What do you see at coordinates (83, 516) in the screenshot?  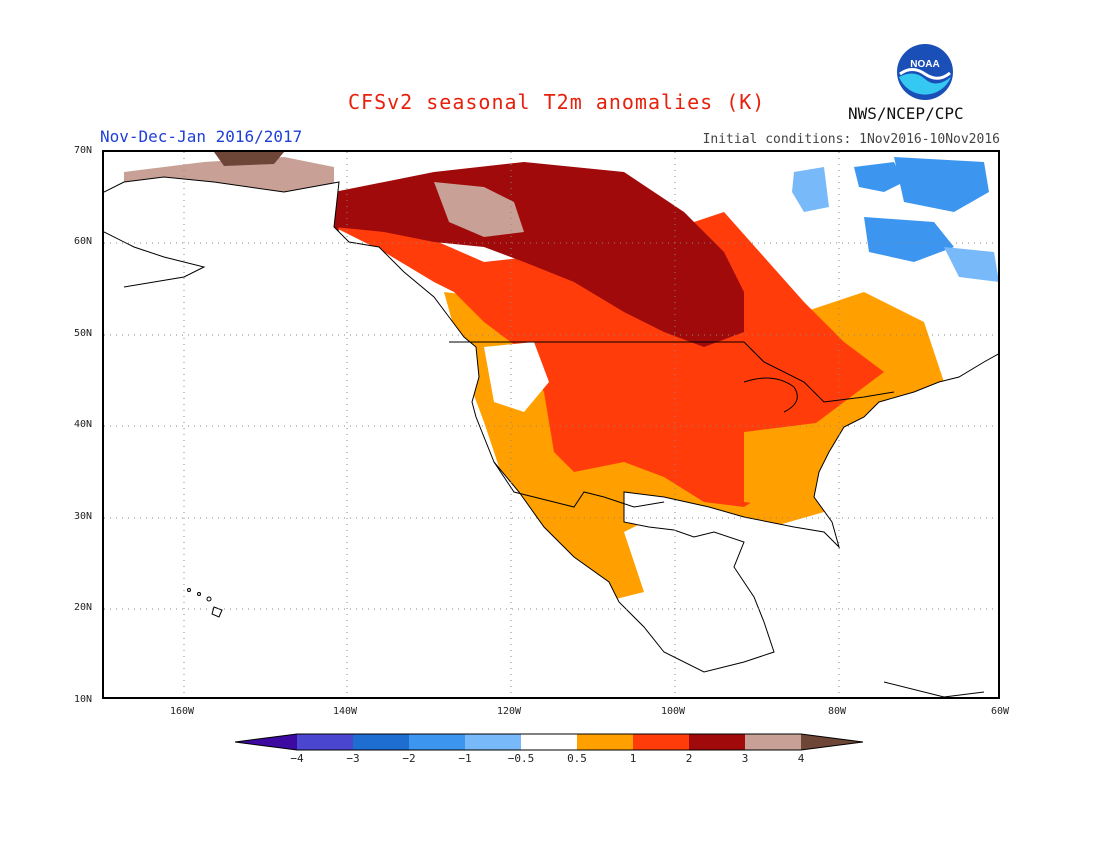 I see `lat-label-30n: 30N` at bounding box center [83, 516].